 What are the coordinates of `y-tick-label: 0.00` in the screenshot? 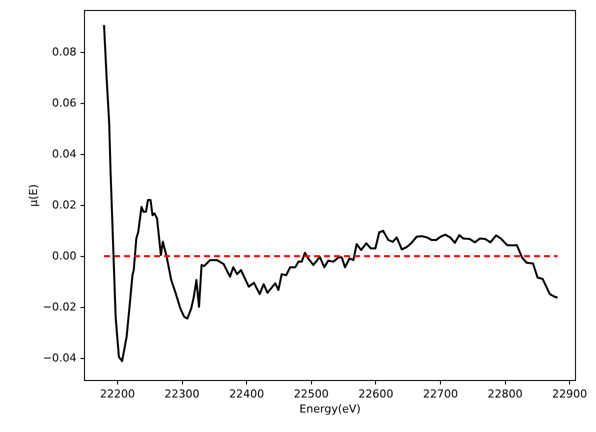 It's located at (64, 256).